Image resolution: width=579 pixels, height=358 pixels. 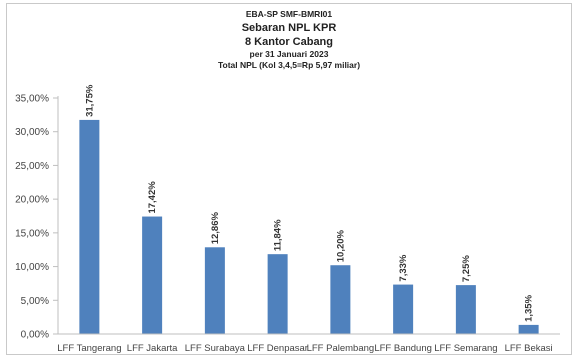 I want to click on category-label: LFF Palembang, so click(x=341, y=348).